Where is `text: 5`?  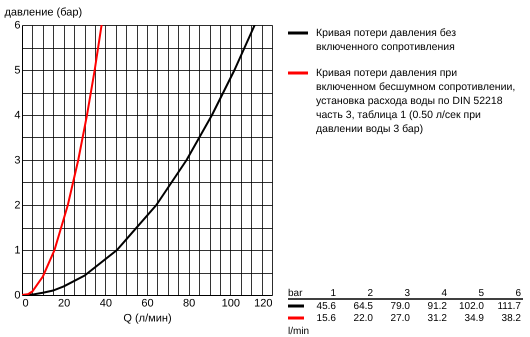
text: 5 is located at coordinates (481, 293).